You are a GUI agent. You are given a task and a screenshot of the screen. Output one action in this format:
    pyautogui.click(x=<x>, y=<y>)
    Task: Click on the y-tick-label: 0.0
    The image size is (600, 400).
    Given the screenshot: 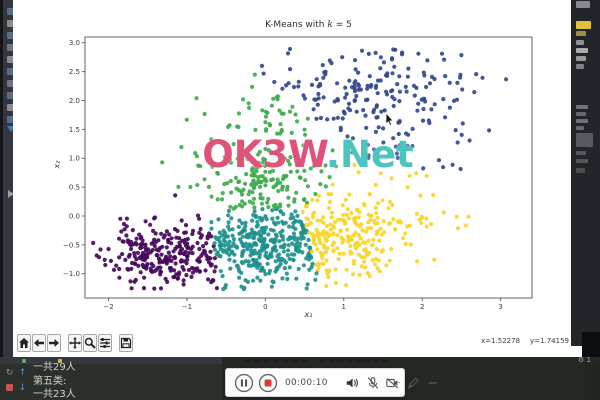 What is the action you would take?
    pyautogui.click(x=74, y=216)
    